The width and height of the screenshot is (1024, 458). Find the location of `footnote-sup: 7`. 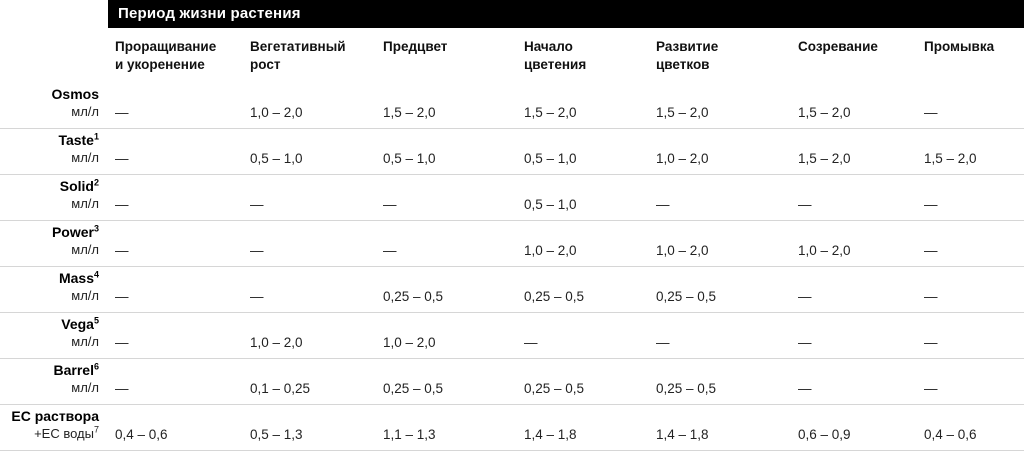

footnote-sup: 7 is located at coordinates (96, 430).